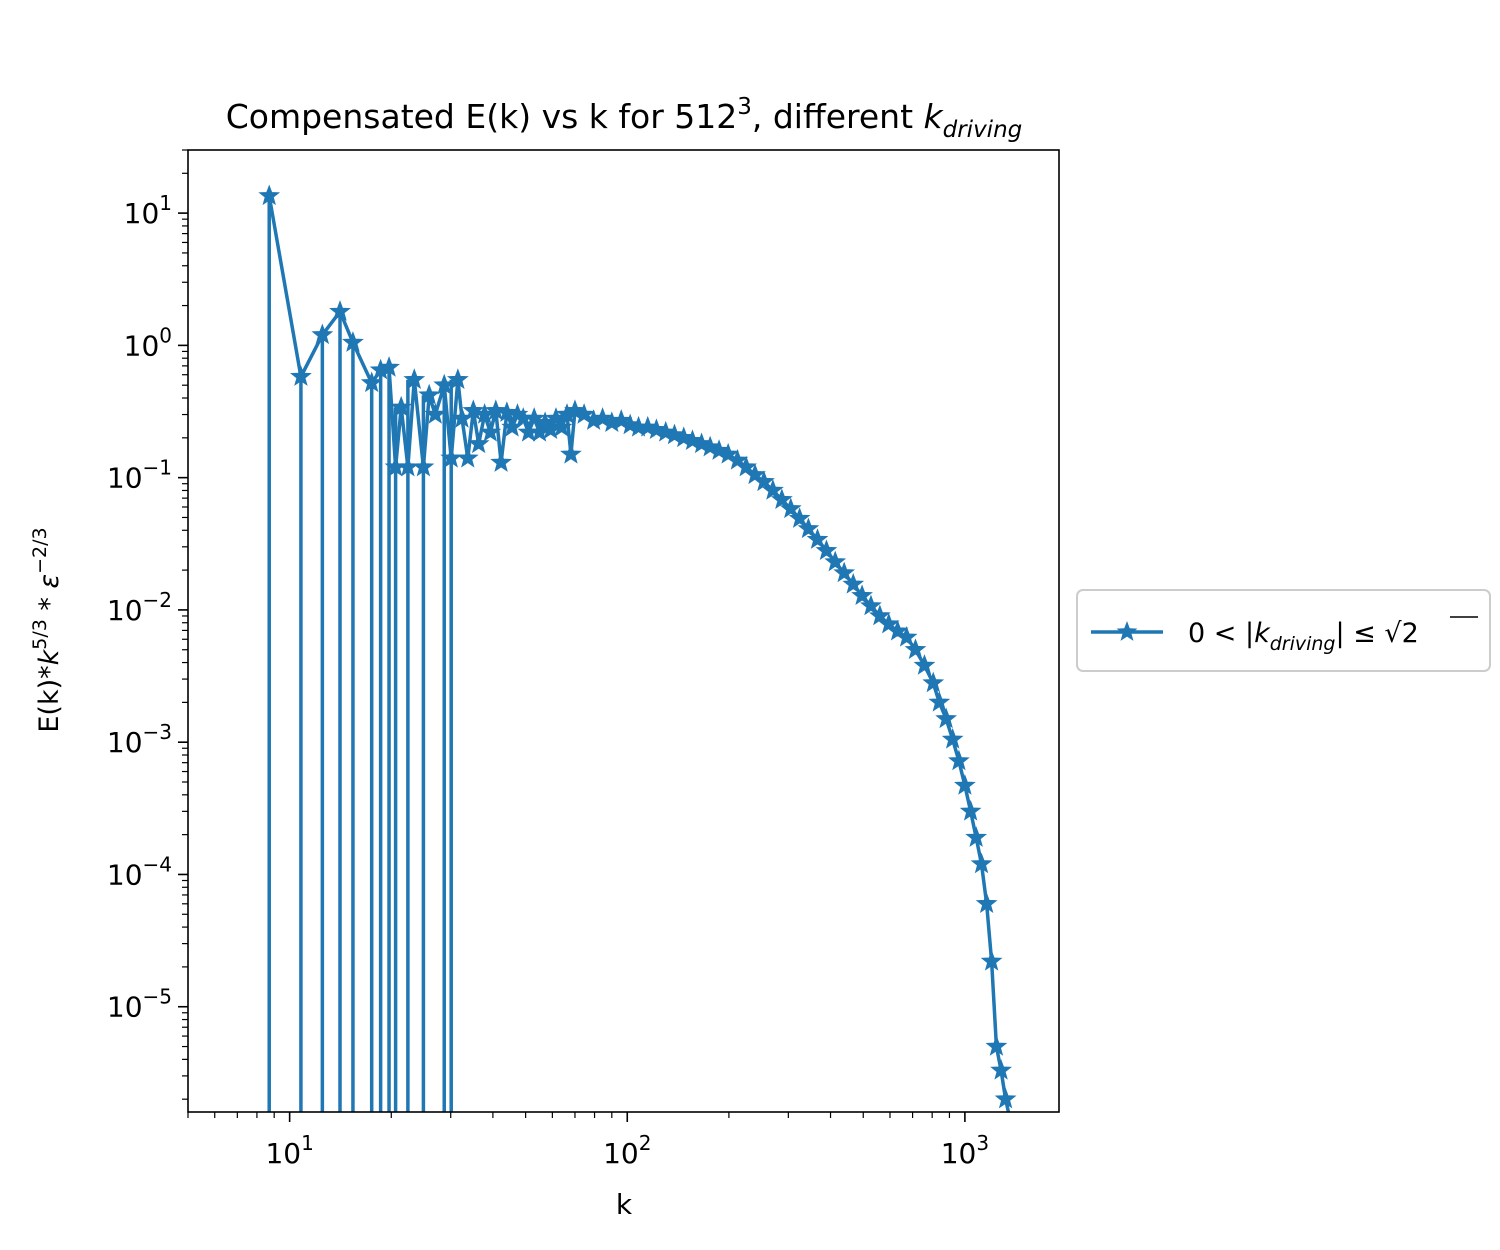 This screenshot has width=1500, height=1250. Describe the element at coordinates (1127, 631) in the screenshot. I see `legend-marker-icon` at that location.